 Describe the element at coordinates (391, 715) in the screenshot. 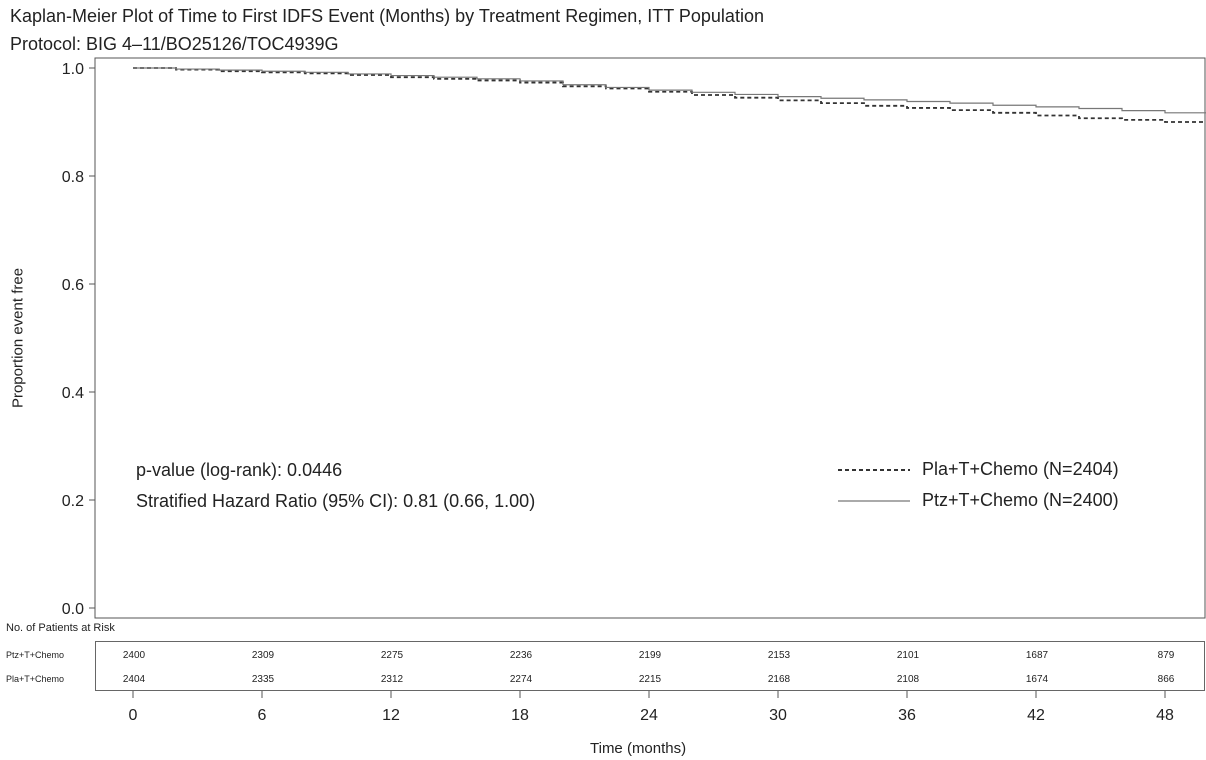

I see `x-tick-label: 12` at that location.